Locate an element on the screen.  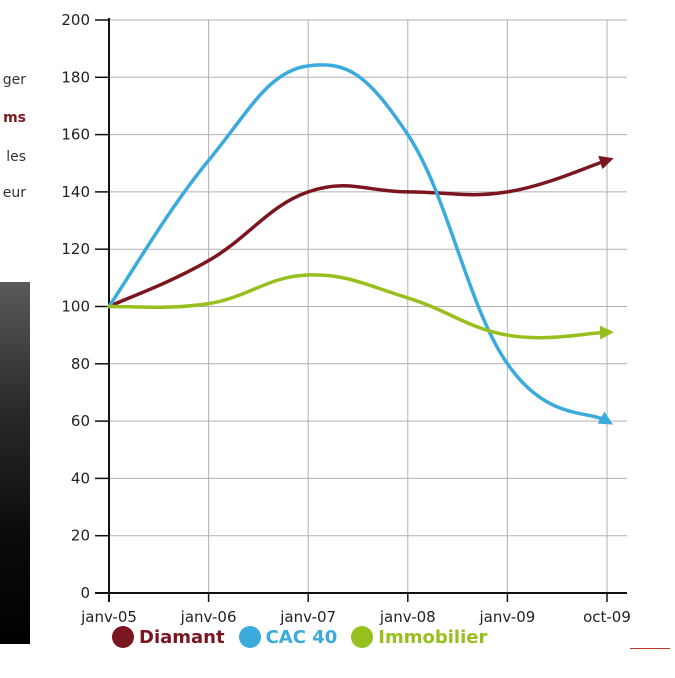
legend-label: Diamant is located at coordinates (182, 637).